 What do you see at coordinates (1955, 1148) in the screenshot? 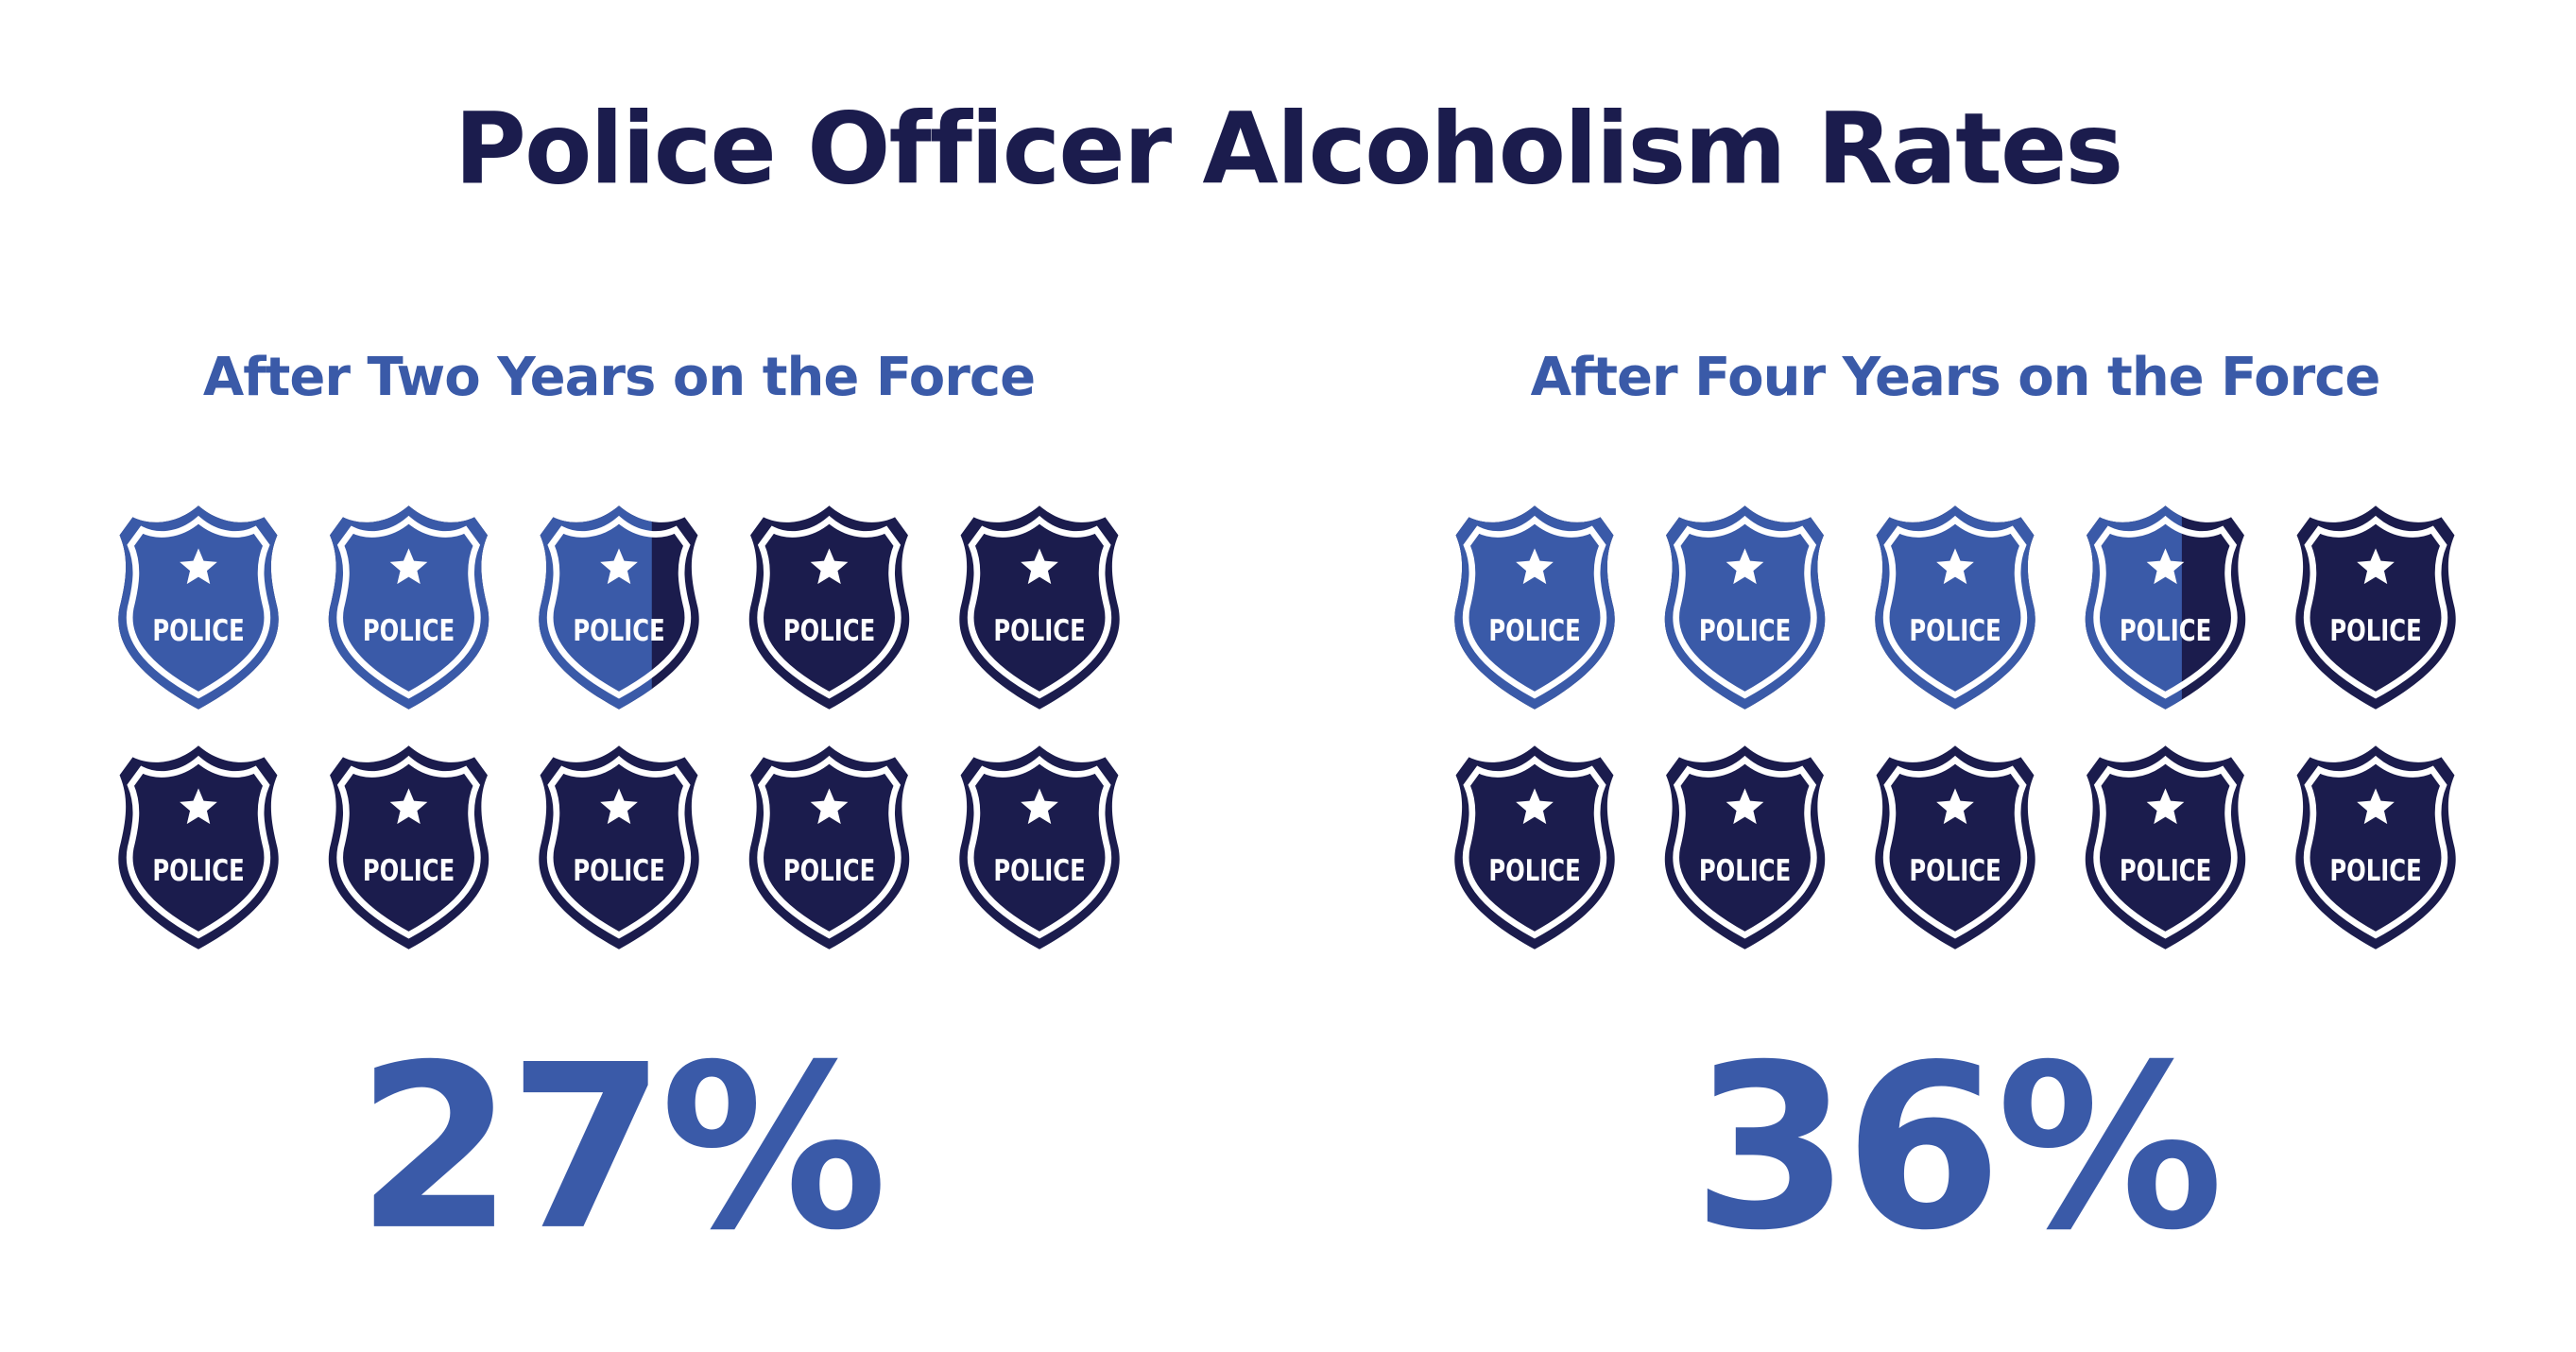
I see `percent-label: 36%` at bounding box center [1955, 1148].